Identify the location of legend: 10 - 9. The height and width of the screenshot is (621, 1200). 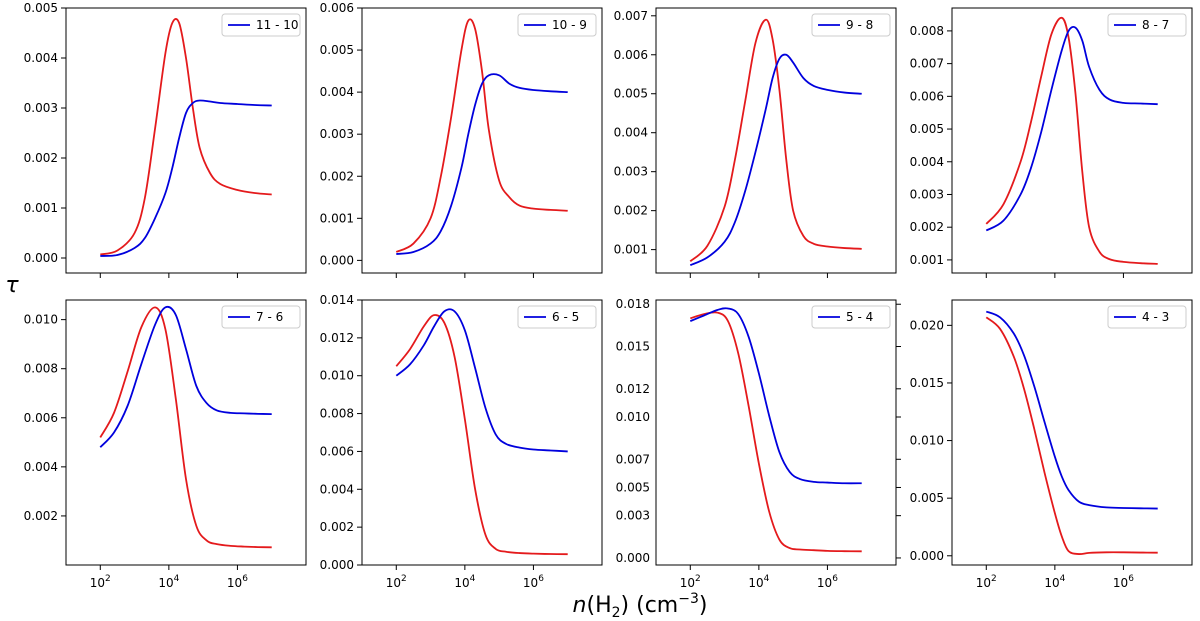
(557, 25).